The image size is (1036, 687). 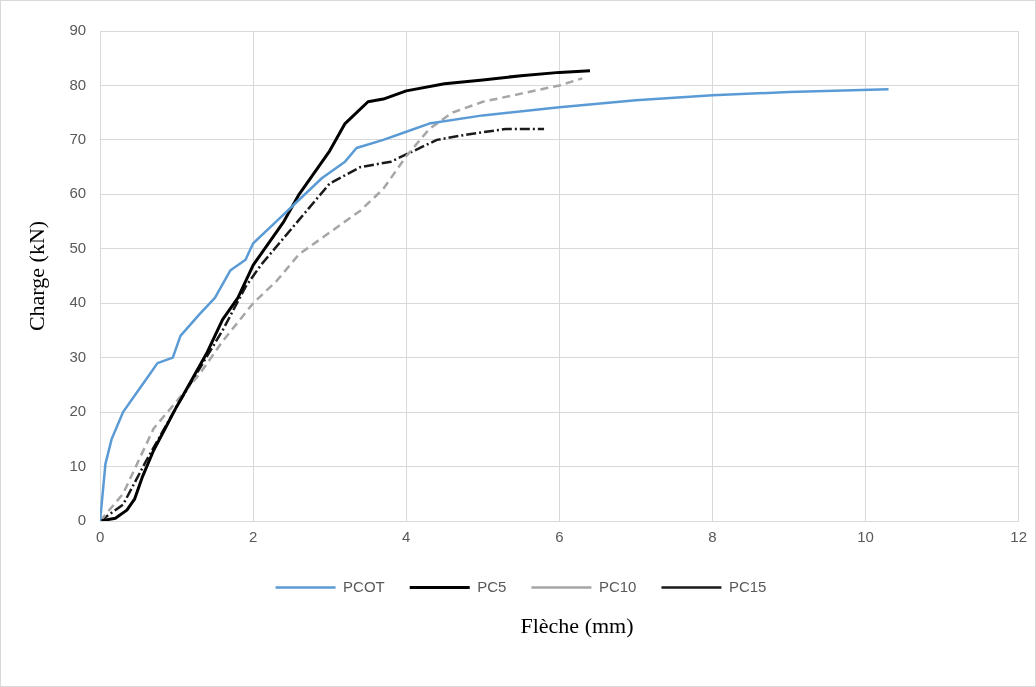 What do you see at coordinates (78, 84) in the screenshot?
I see `y-tick-label: 80` at bounding box center [78, 84].